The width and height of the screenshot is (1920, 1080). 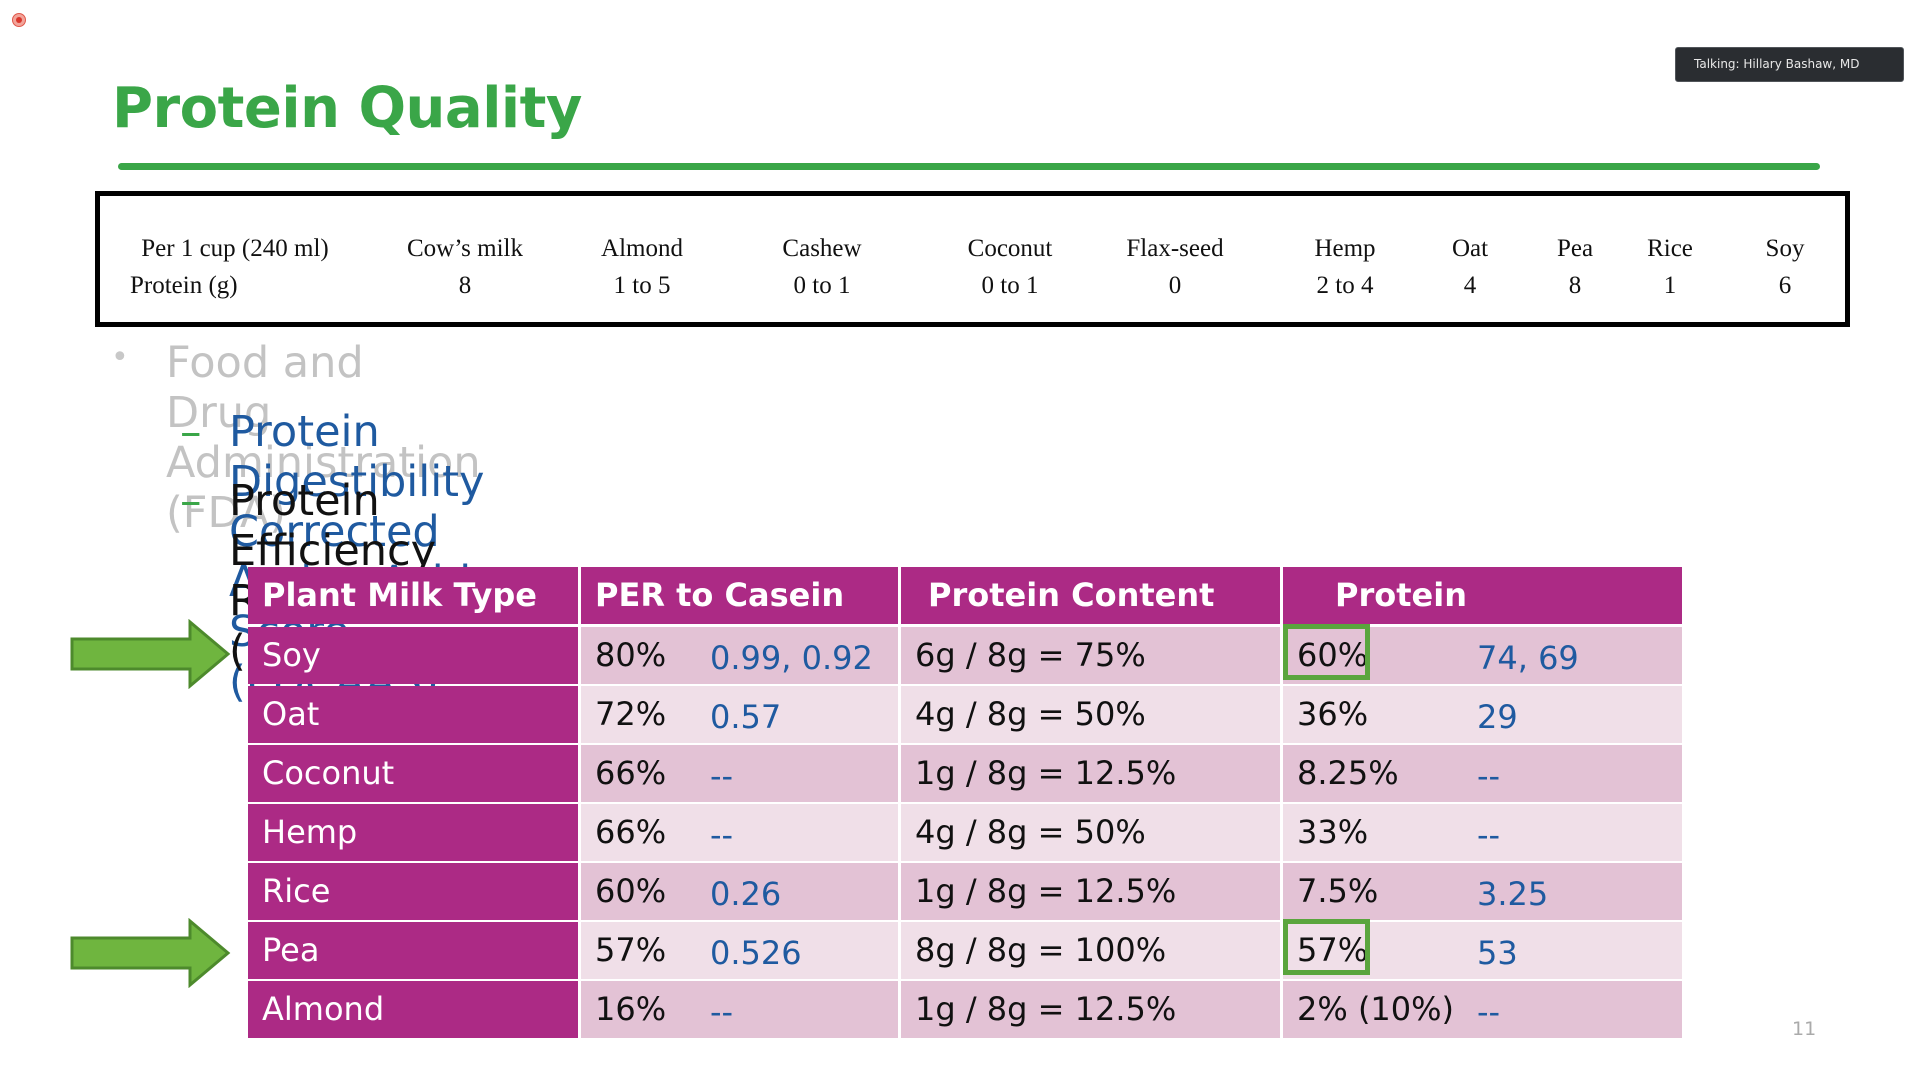 What do you see at coordinates (1789, 64) in the screenshot?
I see `talking-indicator: Talking: Hillary Bashaw, MD` at bounding box center [1789, 64].